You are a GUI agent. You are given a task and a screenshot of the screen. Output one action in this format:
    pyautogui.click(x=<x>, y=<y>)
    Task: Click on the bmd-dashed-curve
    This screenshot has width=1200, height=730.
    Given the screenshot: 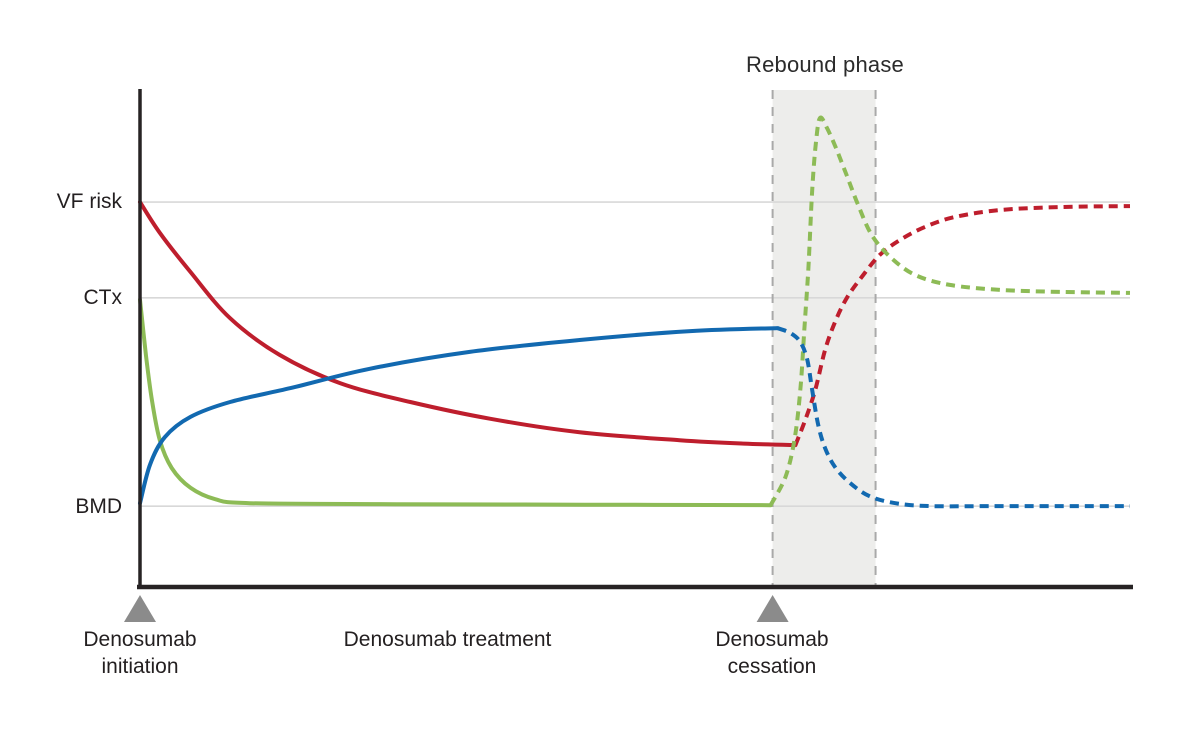 What is the action you would take?
    pyautogui.click(x=953, y=417)
    